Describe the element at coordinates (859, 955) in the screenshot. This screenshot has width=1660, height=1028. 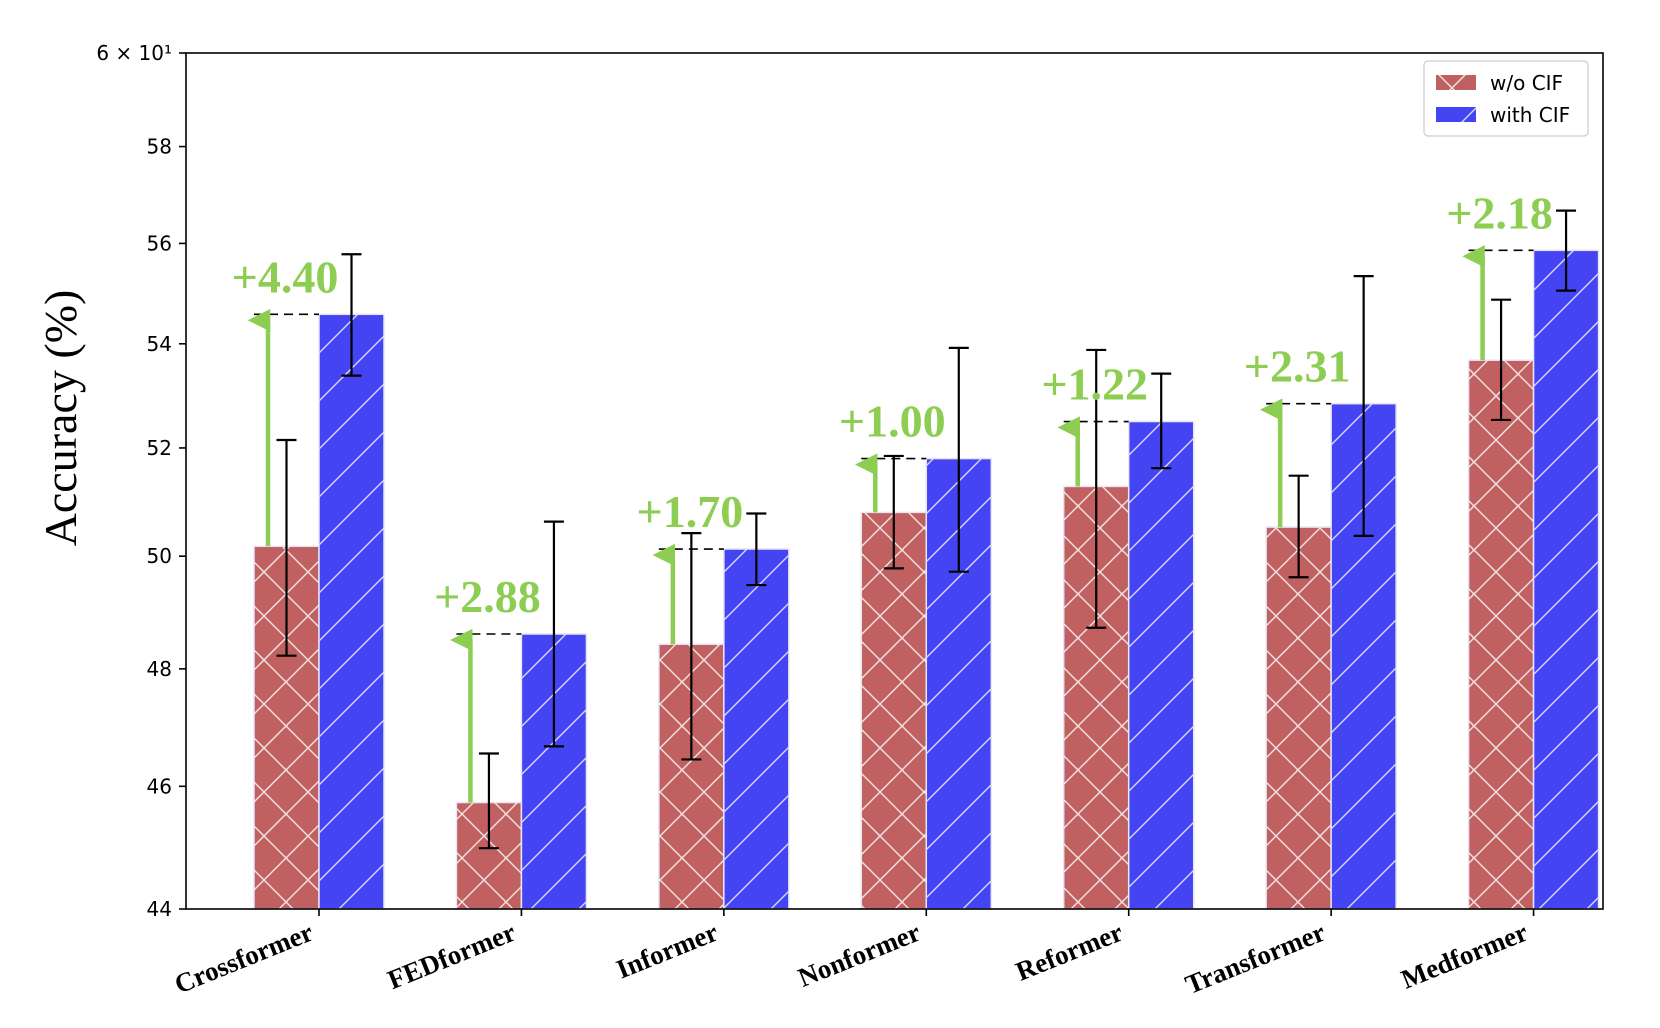
I see `x-tick-label-nonformer: Nonformer` at that location.